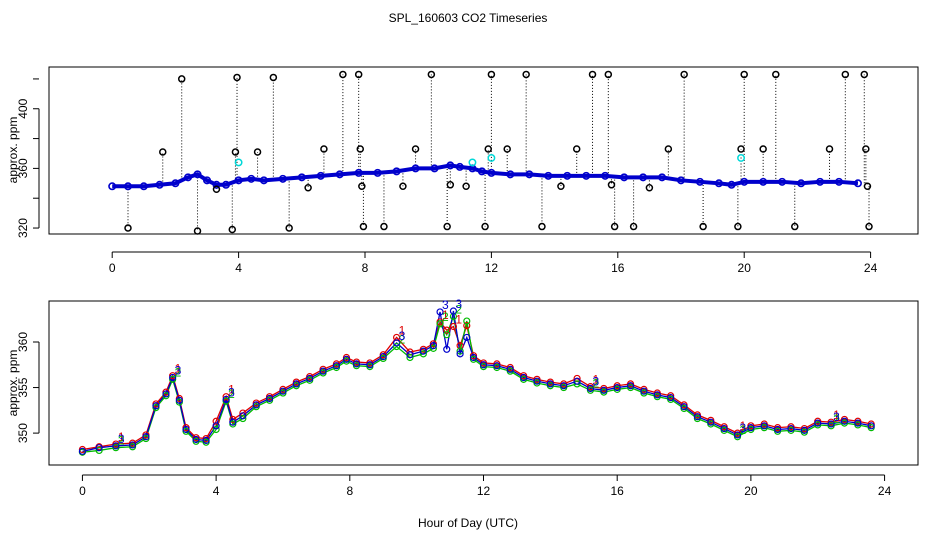 This screenshot has width=936, height=540. I want to click on top-y-tick-label: 400, so click(23, 108).